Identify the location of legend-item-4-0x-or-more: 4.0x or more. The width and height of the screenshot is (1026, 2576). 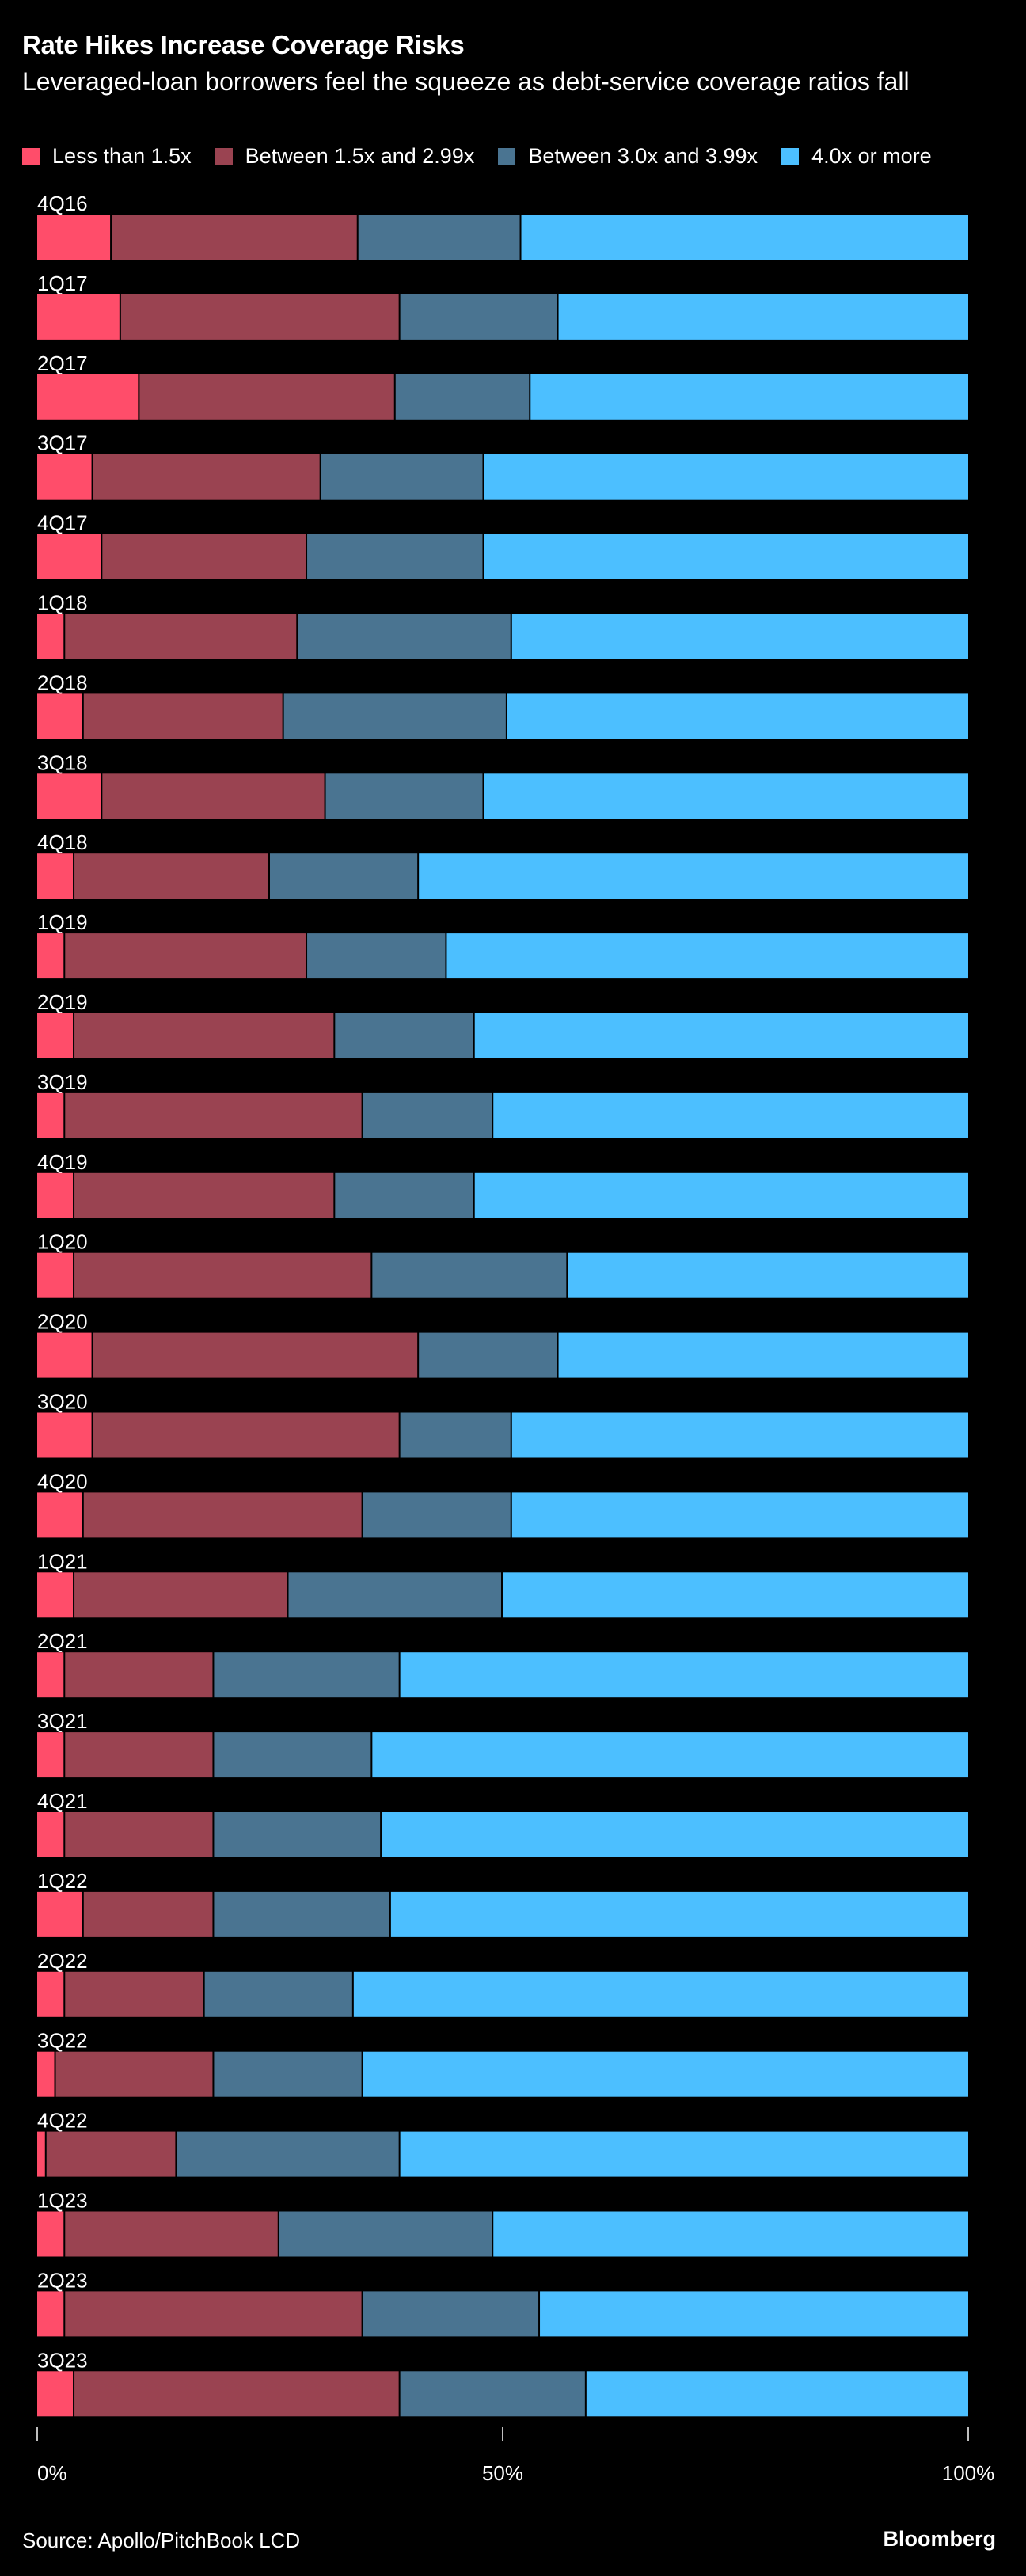
(856, 157).